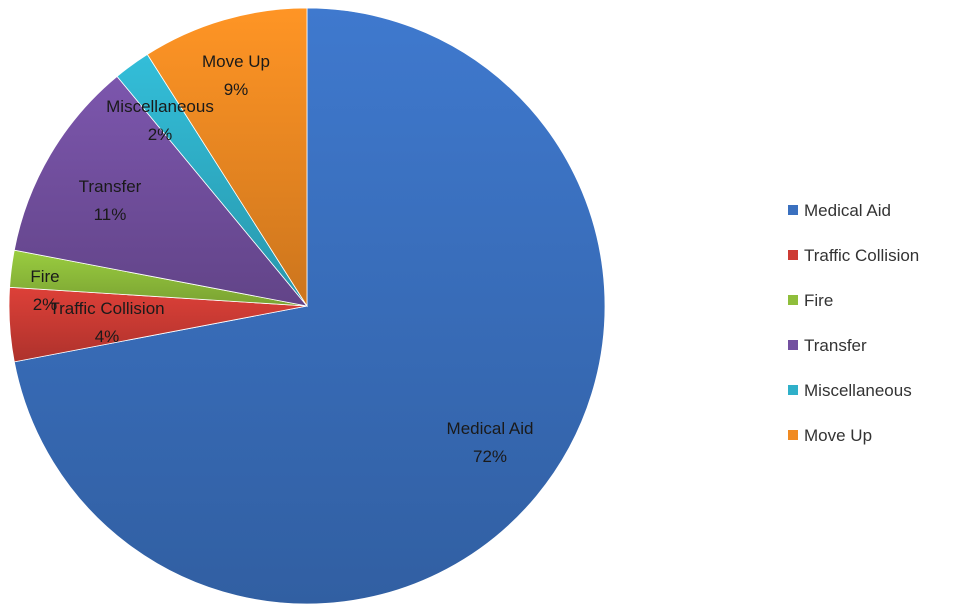  Describe the element at coordinates (793, 255) in the screenshot. I see `legend-swatch-traffic-collision` at that location.